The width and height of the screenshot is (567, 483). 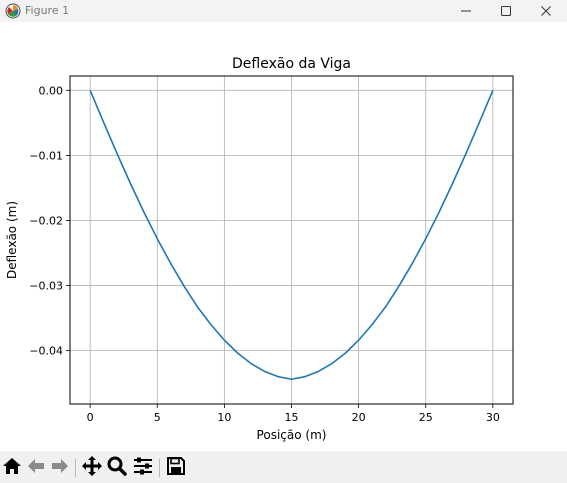 I want to click on close-icon, so click(x=546, y=11).